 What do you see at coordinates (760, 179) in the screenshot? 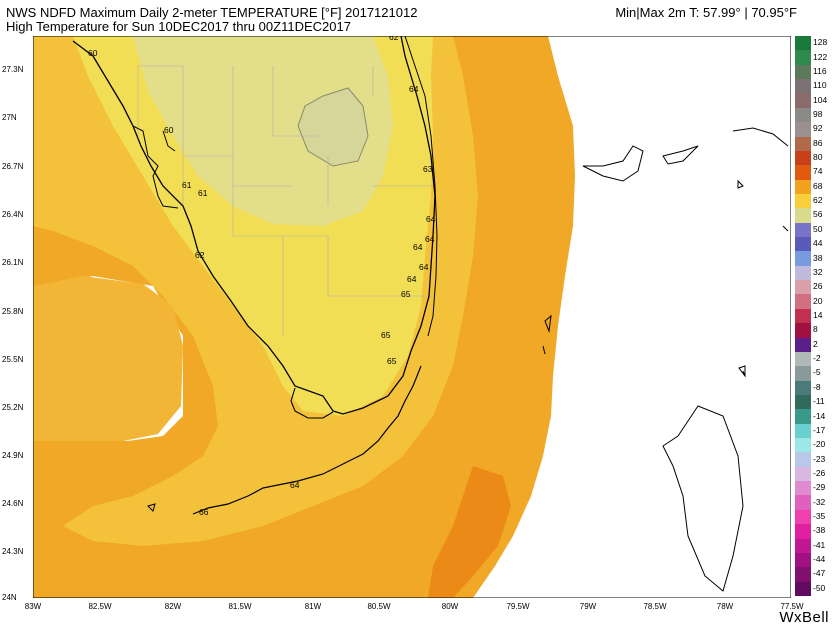
I see `abaco` at bounding box center [760, 179].